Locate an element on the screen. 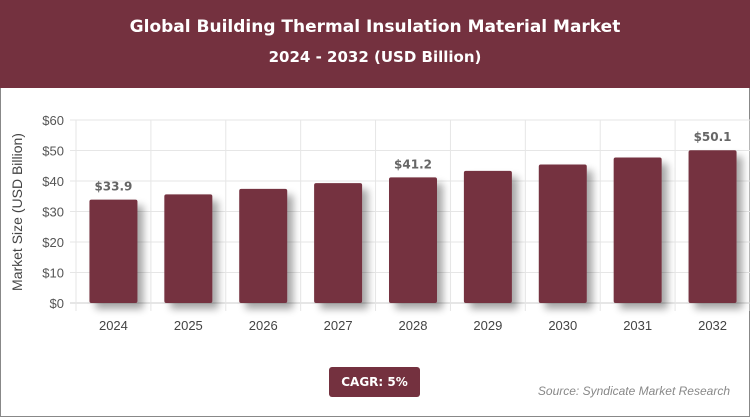  x-tick-label: 2029 is located at coordinates (487, 325).